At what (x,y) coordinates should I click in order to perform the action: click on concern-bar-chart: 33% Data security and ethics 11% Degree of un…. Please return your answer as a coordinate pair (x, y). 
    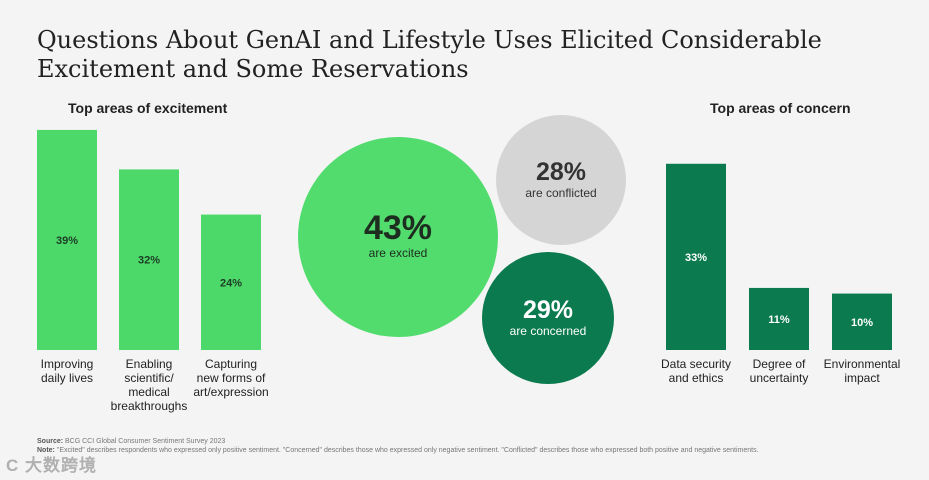
    Looking at the image, I should click on (781, 274).